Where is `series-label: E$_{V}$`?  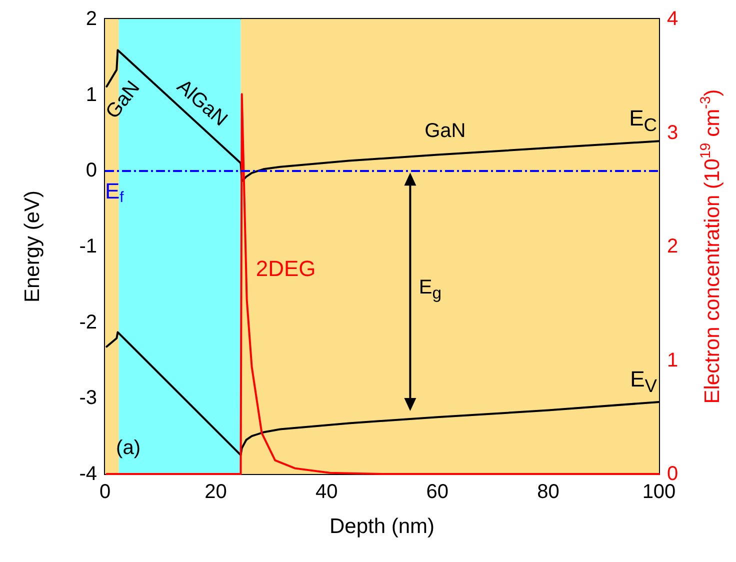
series-label: E$_{V}$ is located at coordinates (643, 381).